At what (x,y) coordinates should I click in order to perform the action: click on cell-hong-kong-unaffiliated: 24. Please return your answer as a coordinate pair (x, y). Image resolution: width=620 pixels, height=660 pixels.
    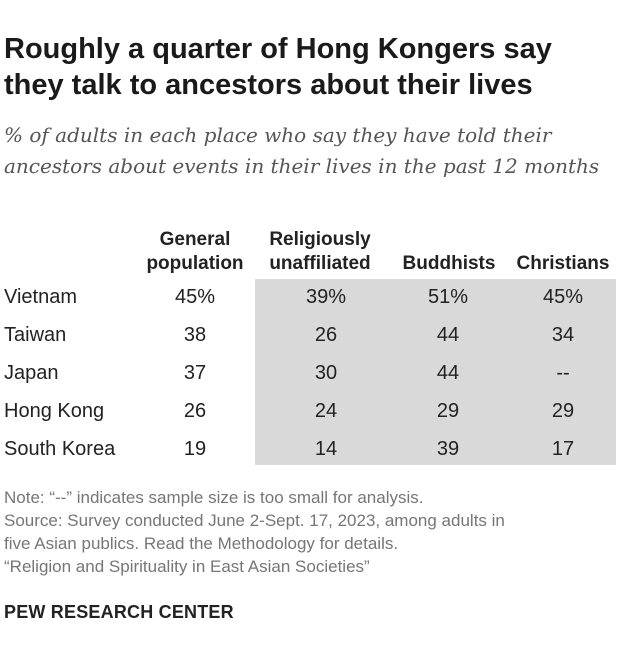
    Looking at the image, I should click on (326, 411).